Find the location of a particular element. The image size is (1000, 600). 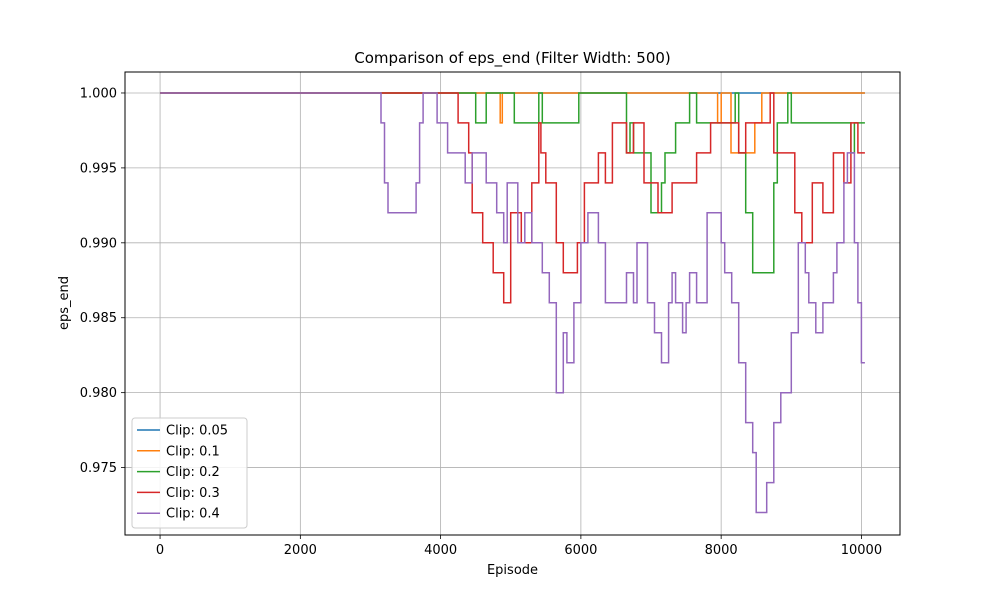

x-tick-label: 6000 is located at coordinates (580, 550).